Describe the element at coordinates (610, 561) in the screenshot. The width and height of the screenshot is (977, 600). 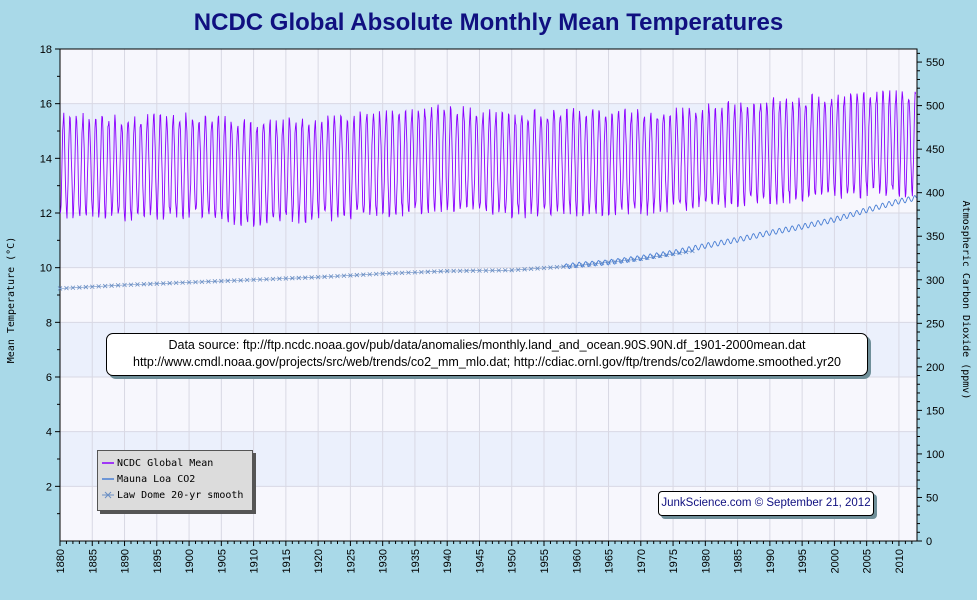
I see `x-tick-label: 1965` at that location.